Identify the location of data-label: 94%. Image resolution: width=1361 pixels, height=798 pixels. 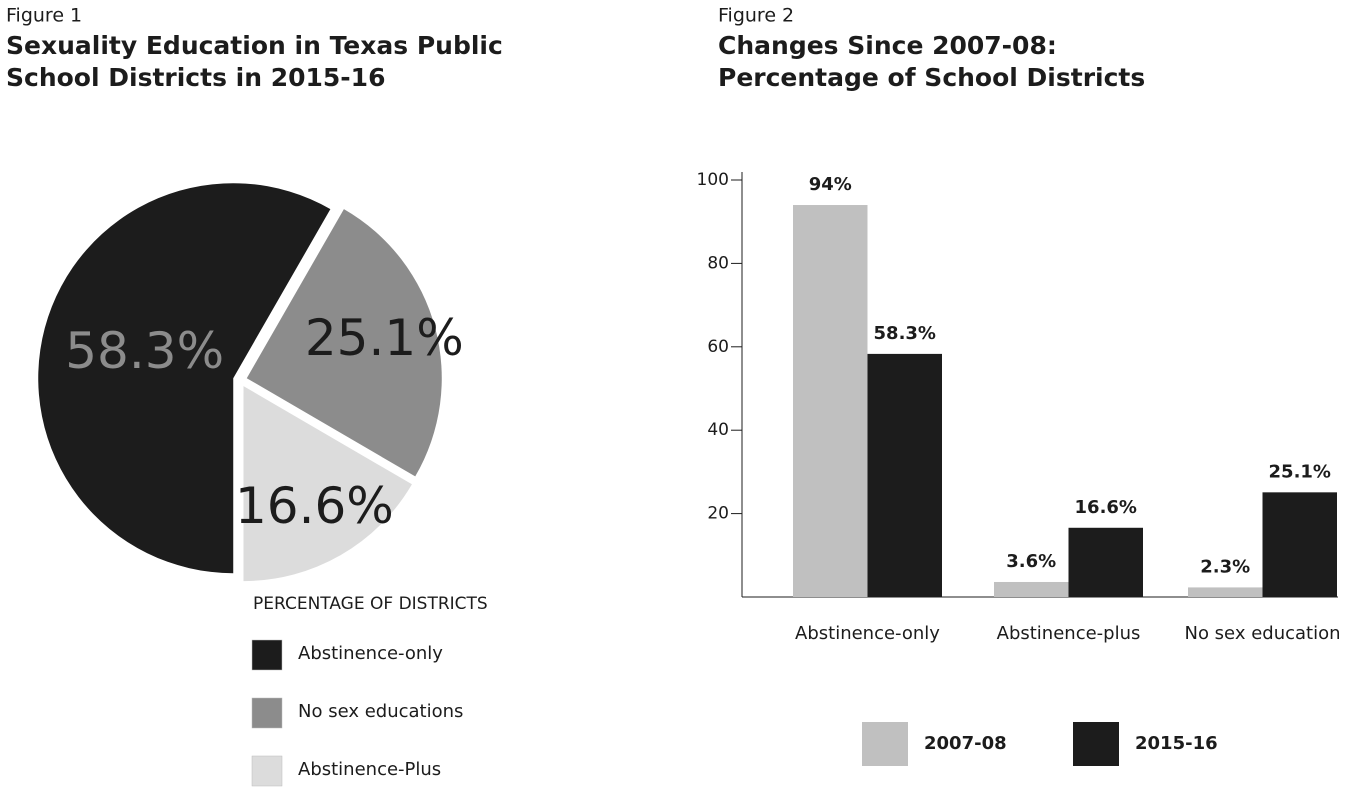
(830, 184).